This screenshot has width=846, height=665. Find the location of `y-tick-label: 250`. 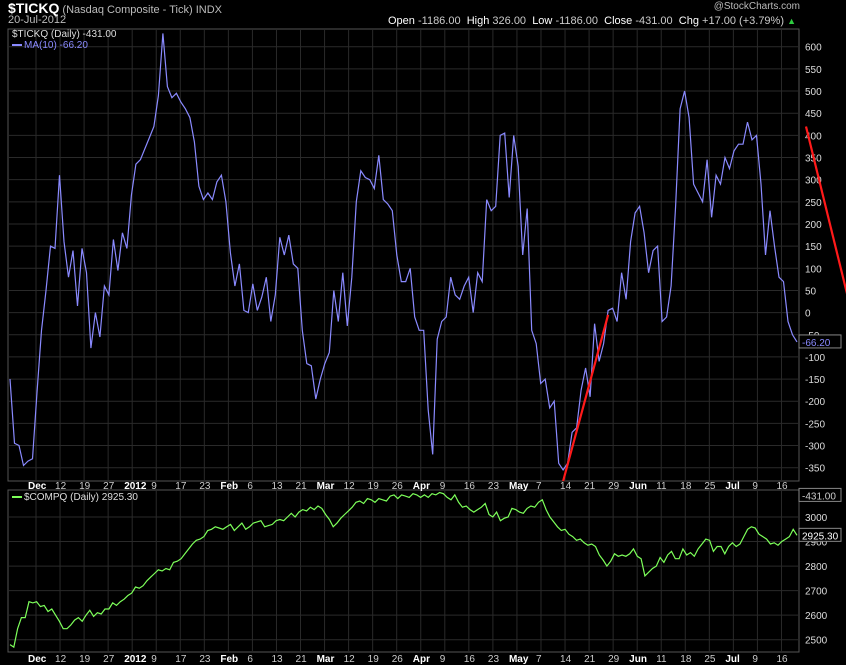

y-tick-label: 250 is located at coordinates (813, 203).